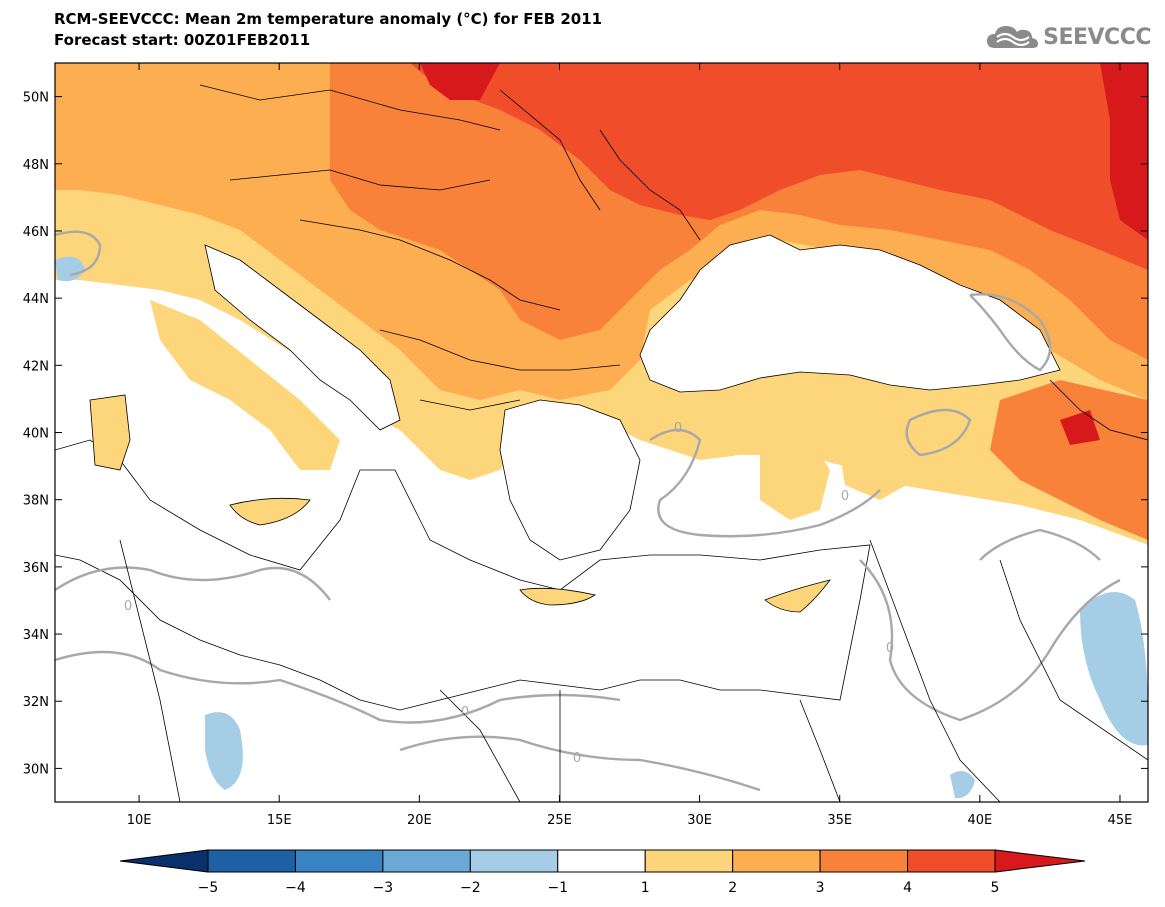  What do you see at coordinates (558, 596) in the screenshot?
I see `crete-island` at bounding box center [558, 596].